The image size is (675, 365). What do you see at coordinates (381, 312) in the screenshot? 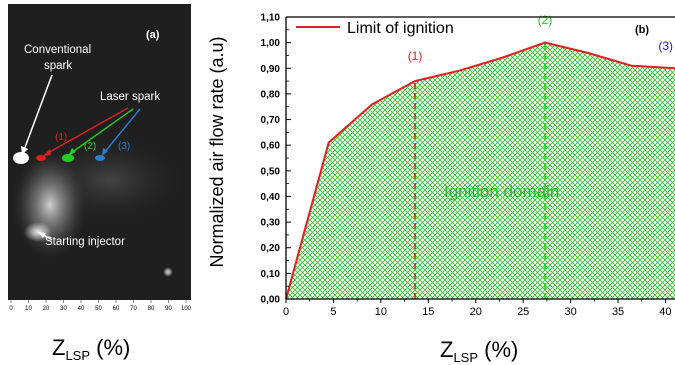
I see `x-tick-label: 10` at bounding box center [381, 312].